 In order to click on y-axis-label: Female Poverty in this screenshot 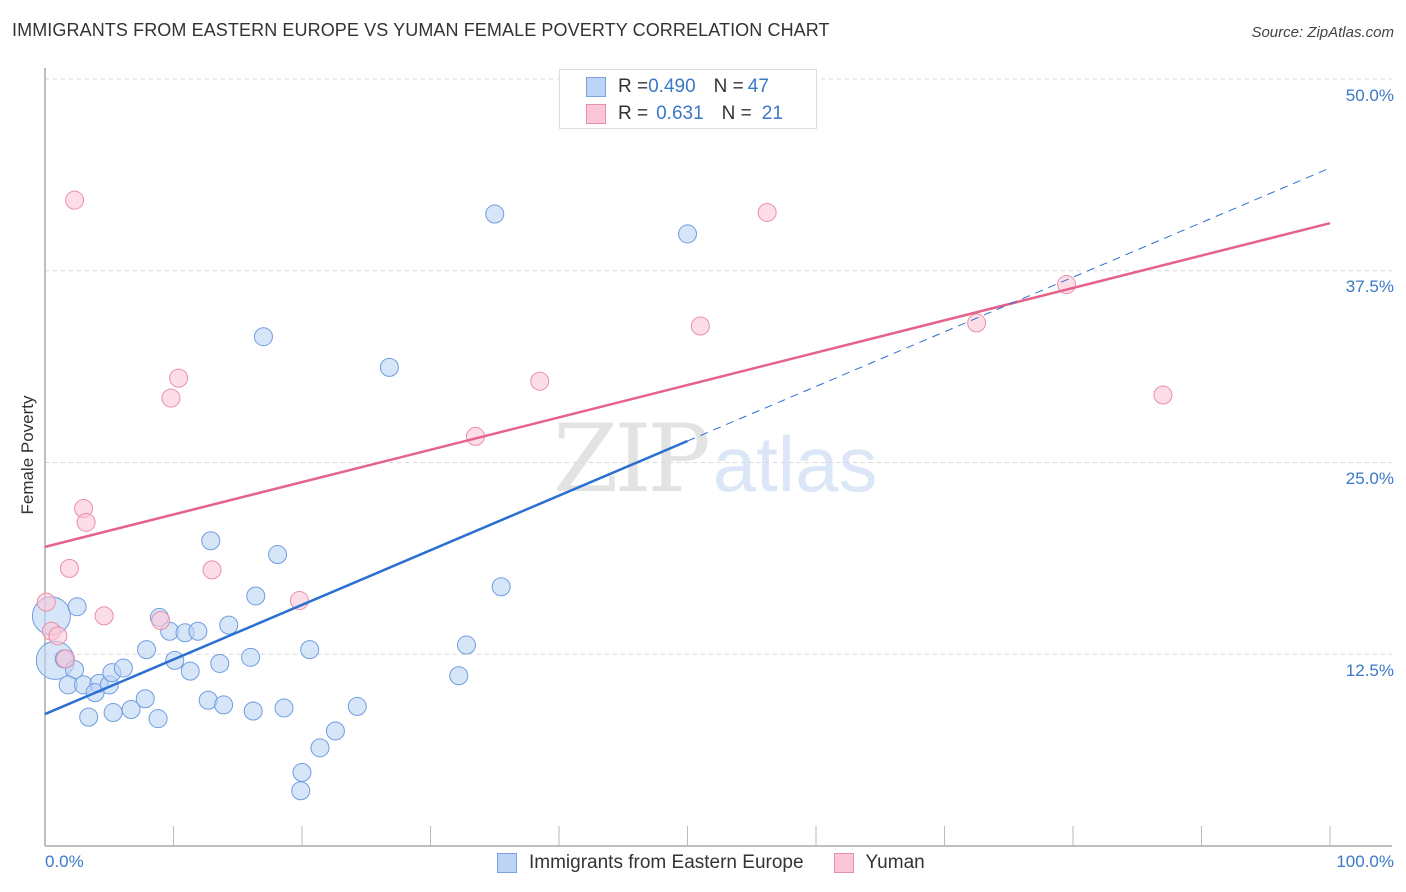, I will do `click(27, 455)`.